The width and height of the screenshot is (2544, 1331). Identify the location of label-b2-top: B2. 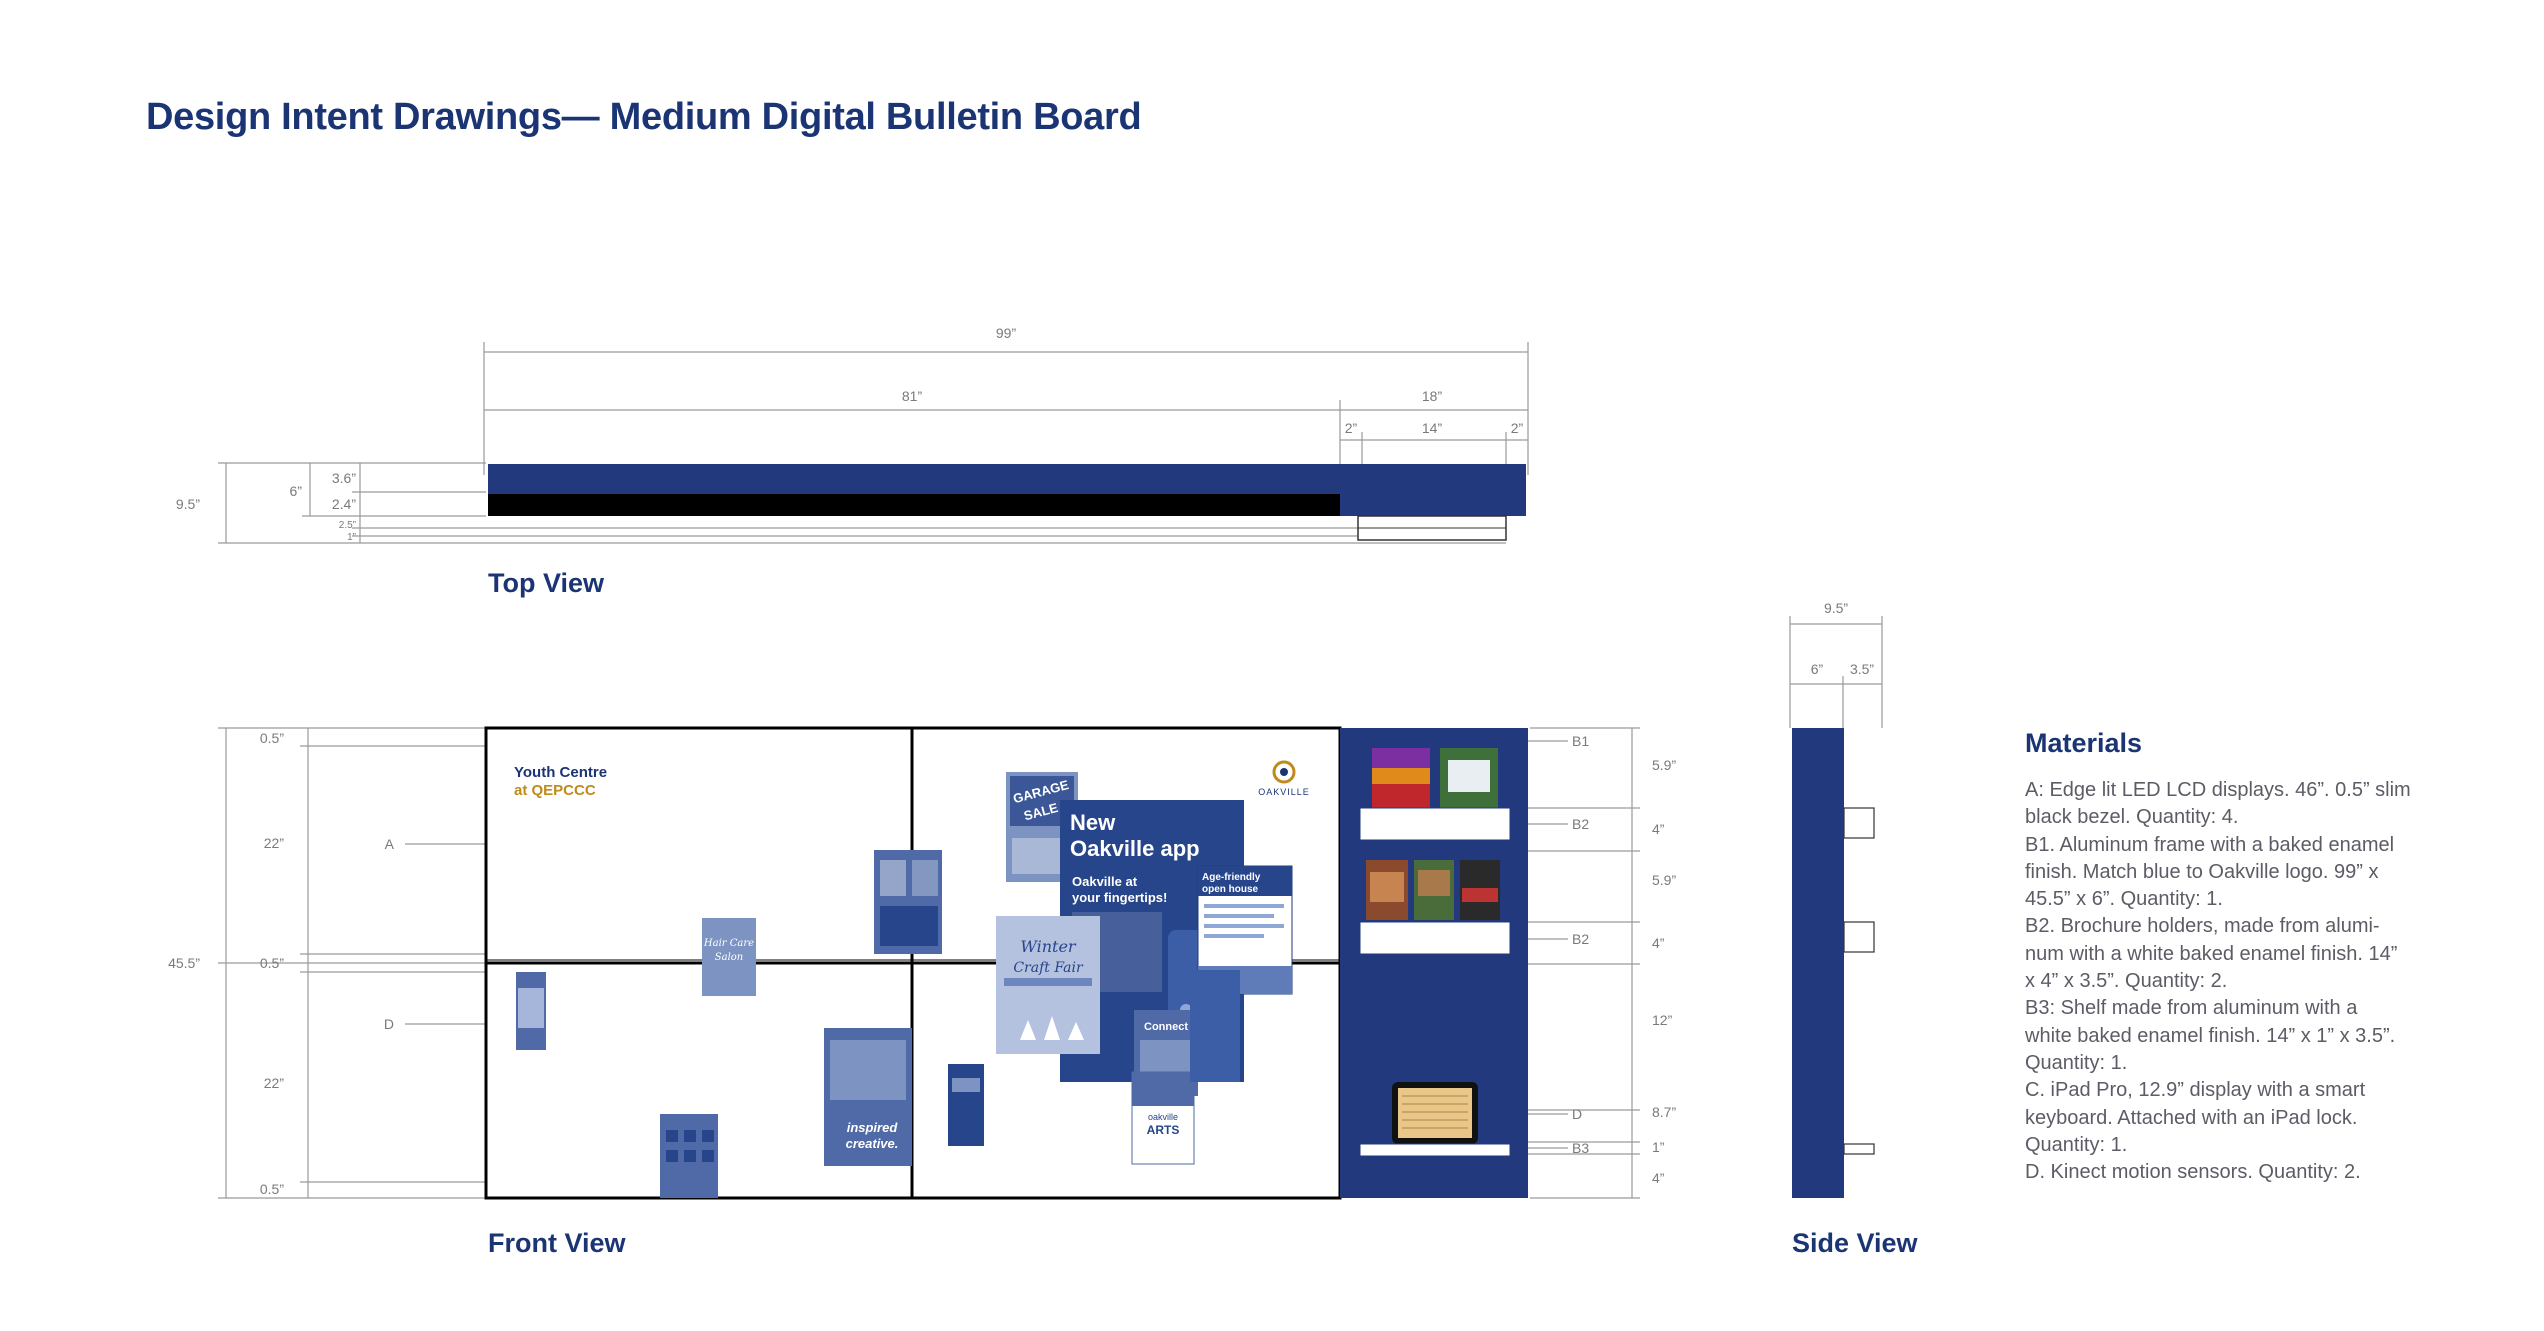
(1580, 824).